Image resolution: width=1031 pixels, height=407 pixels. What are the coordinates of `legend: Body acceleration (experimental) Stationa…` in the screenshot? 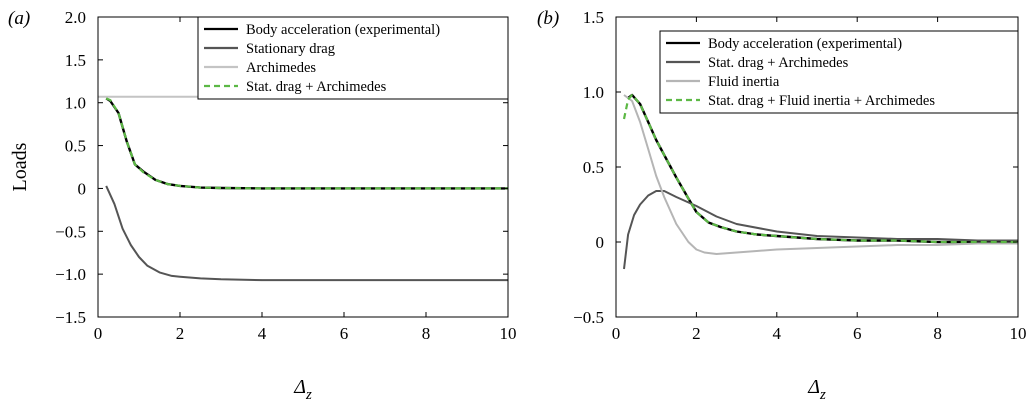 It's located at (353, 58).